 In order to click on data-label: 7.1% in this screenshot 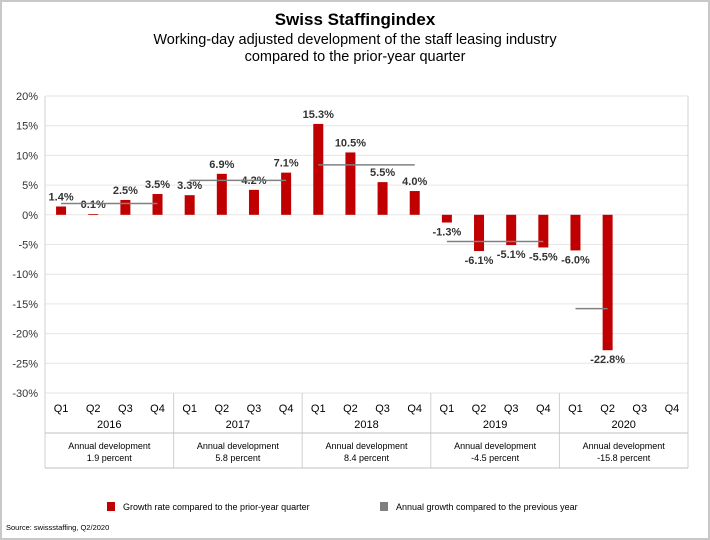, I will do `click(286, 164)`.